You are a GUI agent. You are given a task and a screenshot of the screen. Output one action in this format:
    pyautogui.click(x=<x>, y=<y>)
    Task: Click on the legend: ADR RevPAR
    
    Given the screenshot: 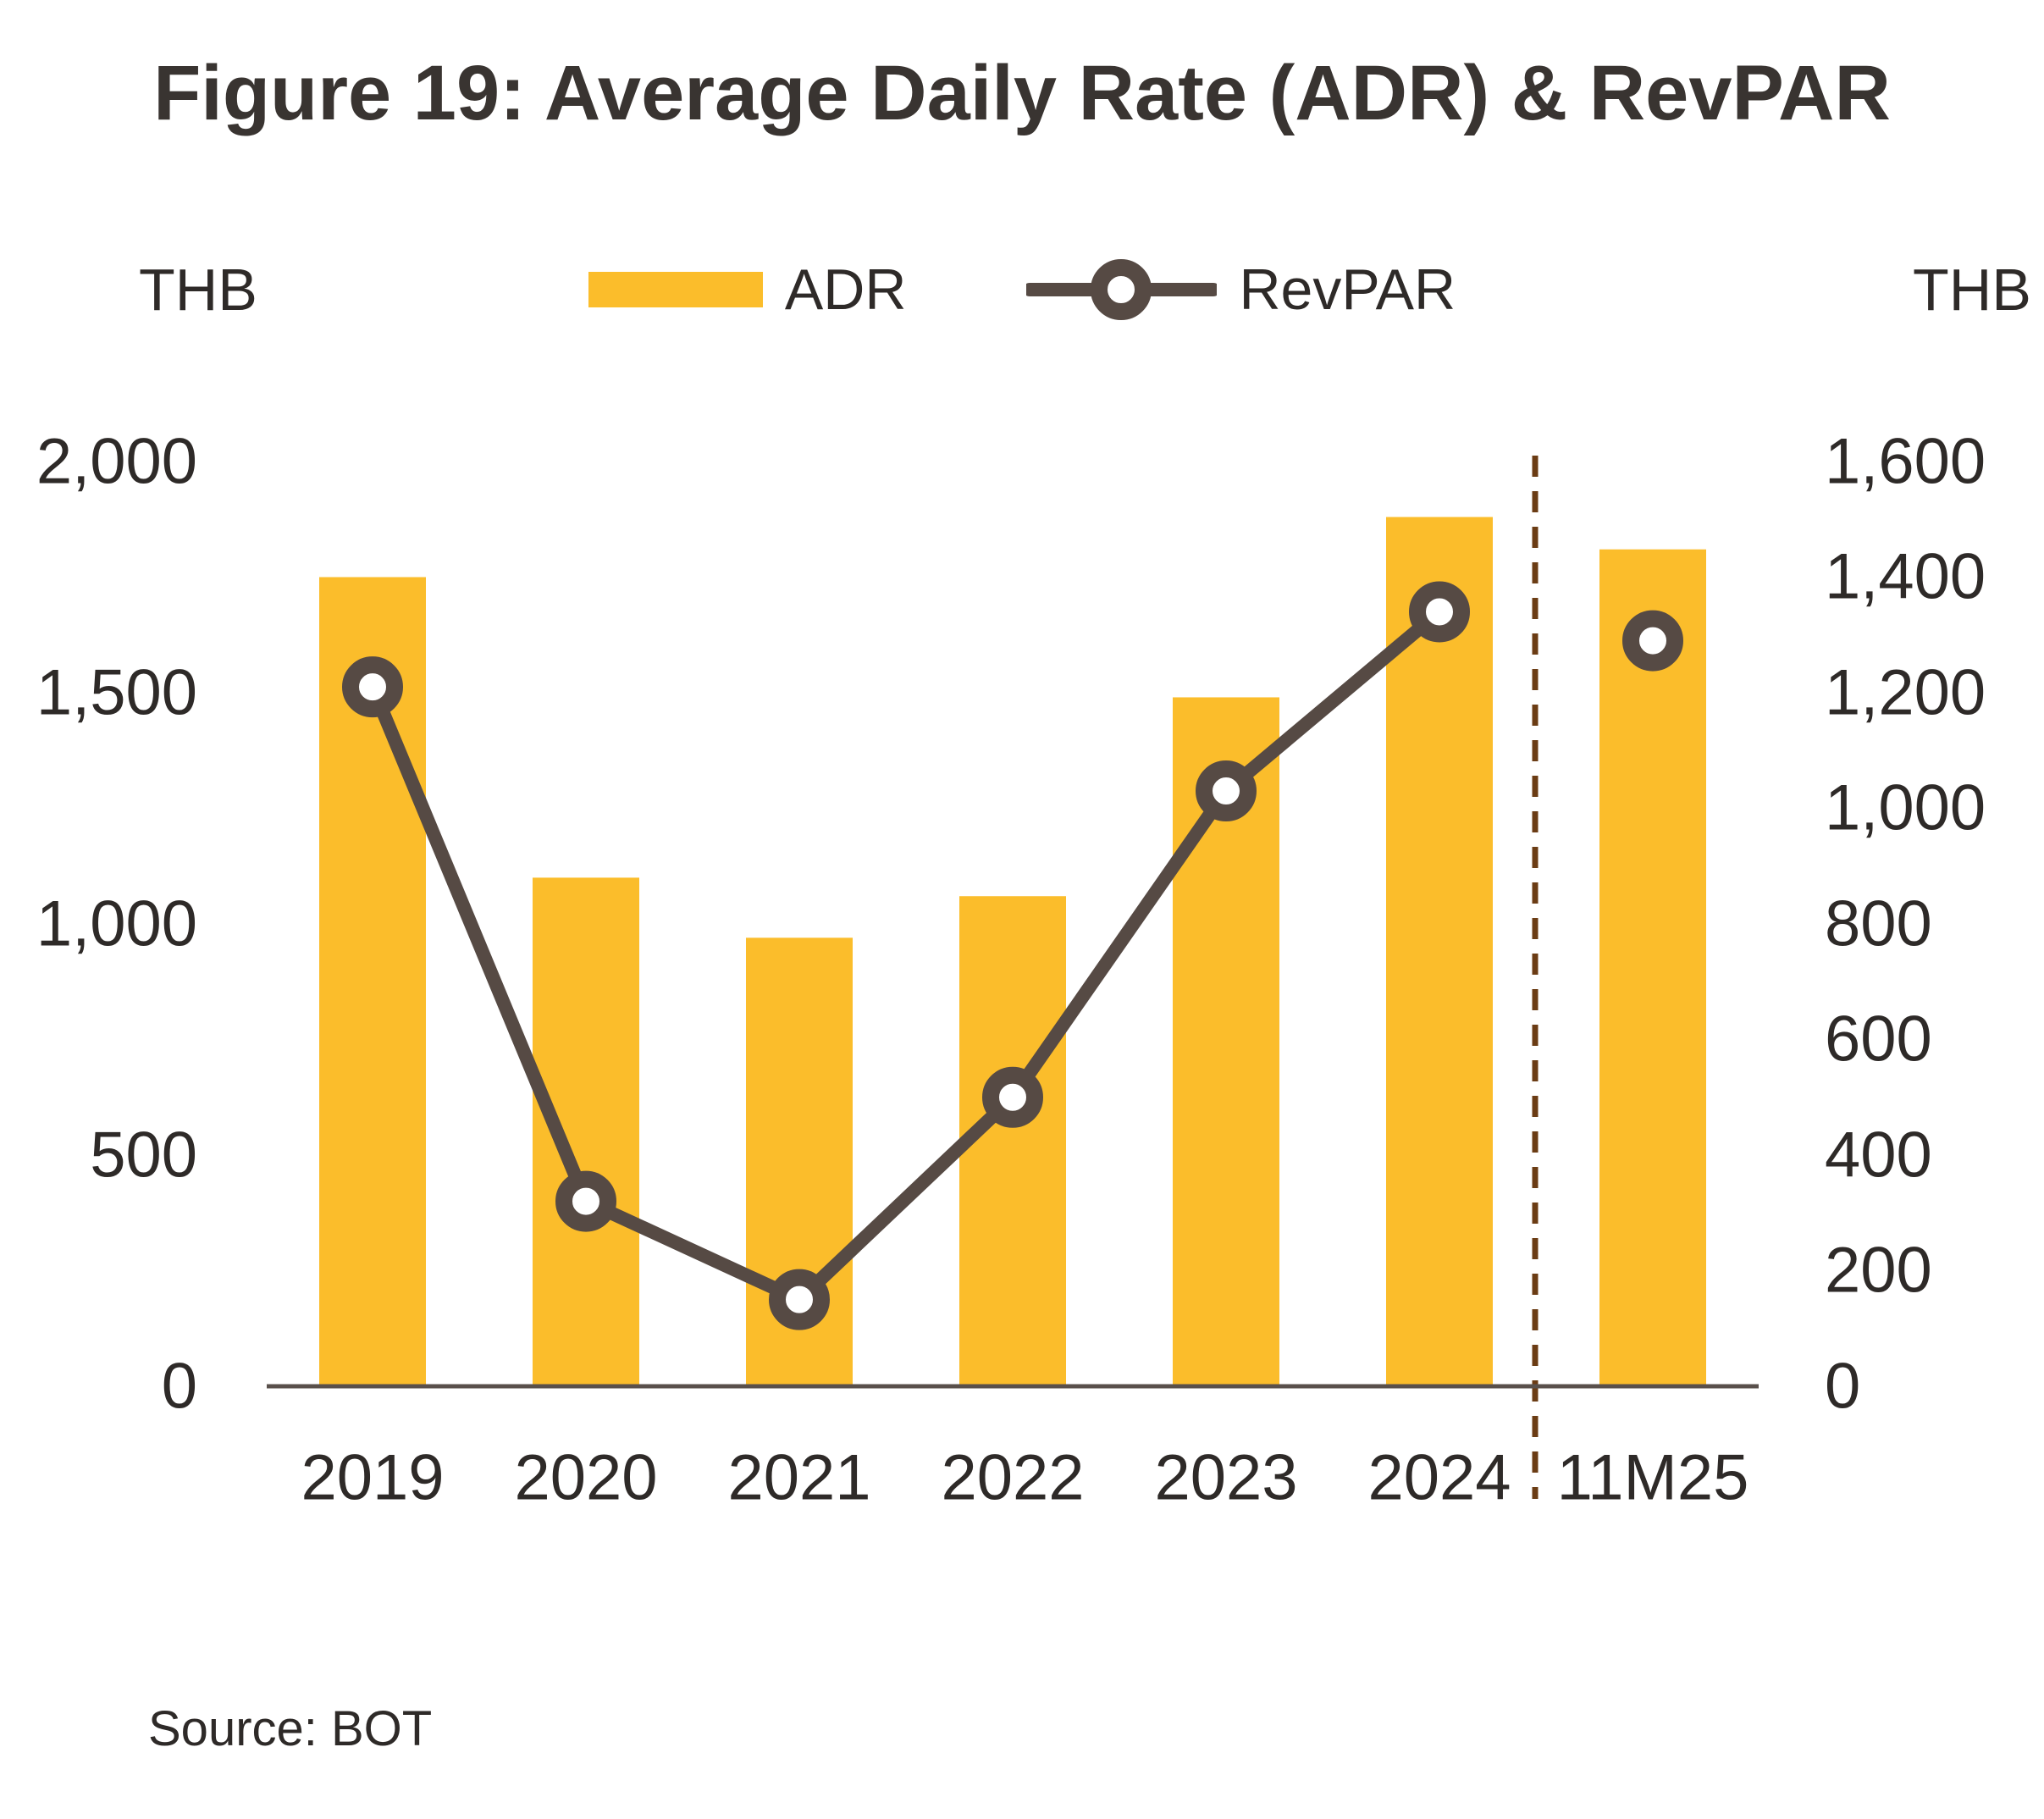 What is the action you would take?
    pyautogui.click(x=1022, y=289)
    